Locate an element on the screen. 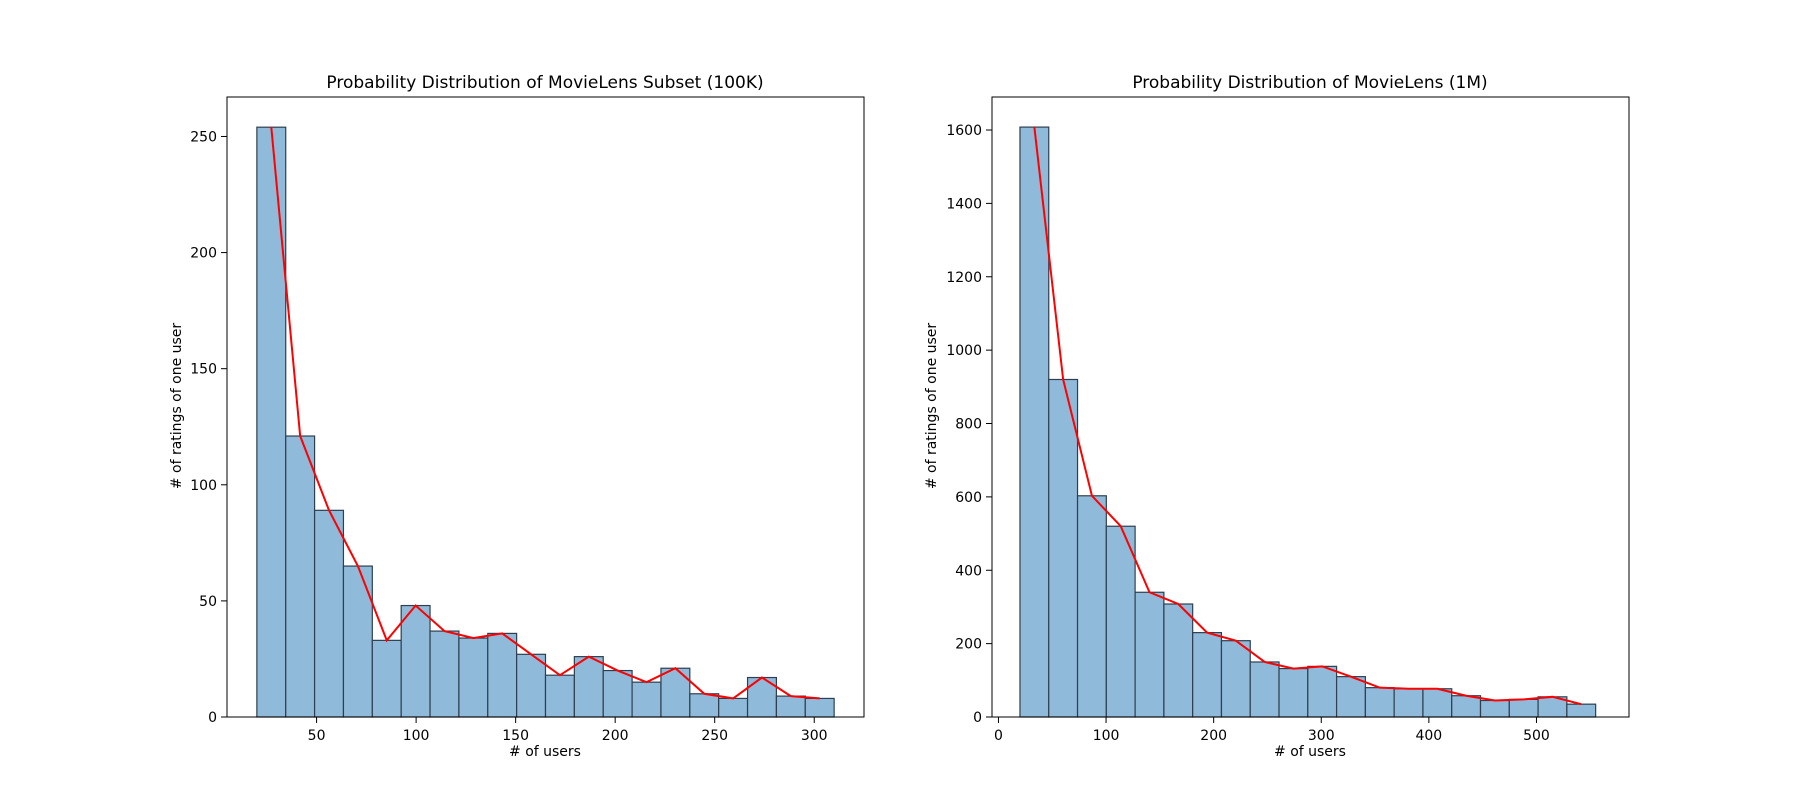 The height and width of the screenshot is (800, 1800). y-tick-label: 150 is located at coordinates (203, 370).